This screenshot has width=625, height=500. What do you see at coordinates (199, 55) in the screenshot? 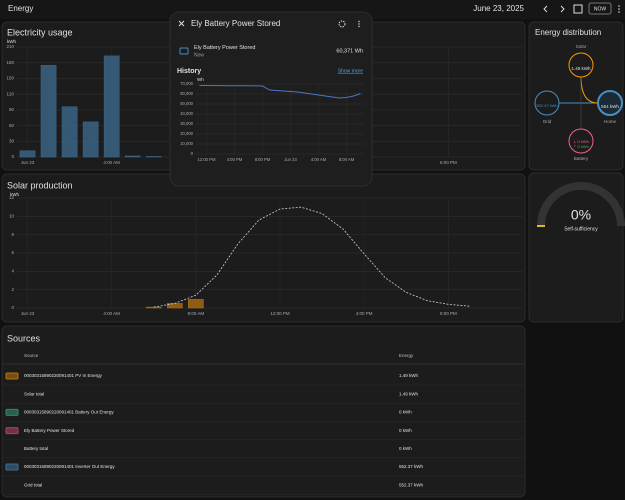
I see `state-time: Now` at bounding box center [199, 55].